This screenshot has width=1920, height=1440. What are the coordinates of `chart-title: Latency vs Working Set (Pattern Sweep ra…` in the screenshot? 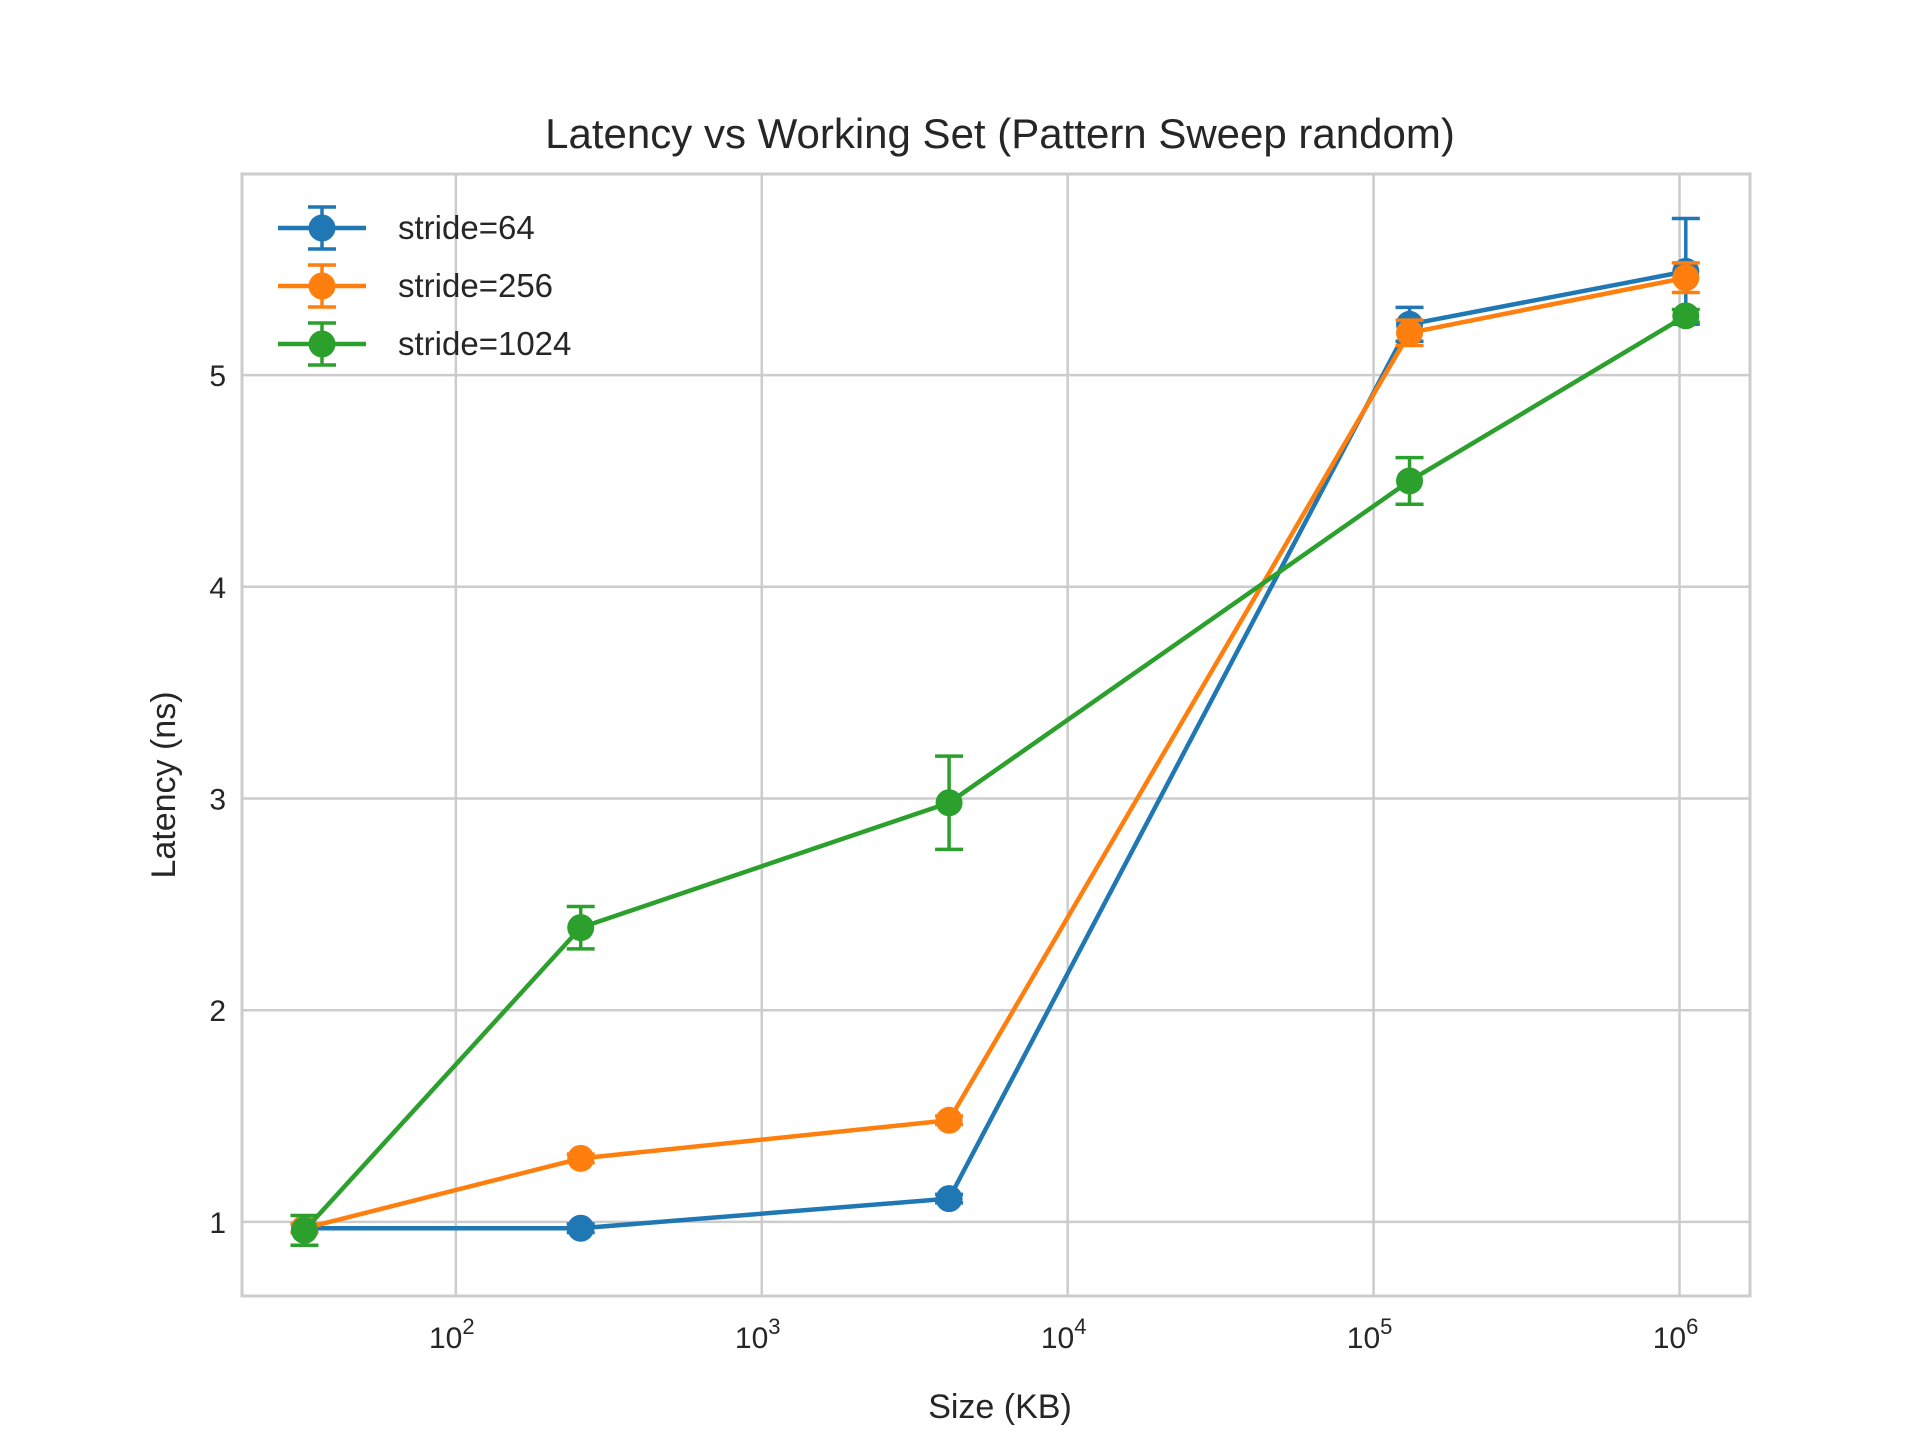 It's located at (1000, 133).